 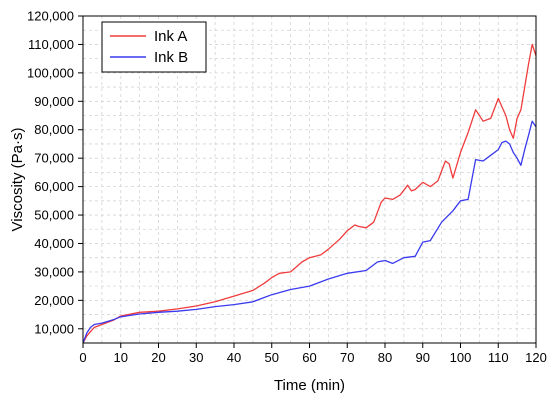 What do you see at coordinates (51, 44) in the screenshot?
I see `y-tick-label: 110,000` at bounding box center [51, 44].